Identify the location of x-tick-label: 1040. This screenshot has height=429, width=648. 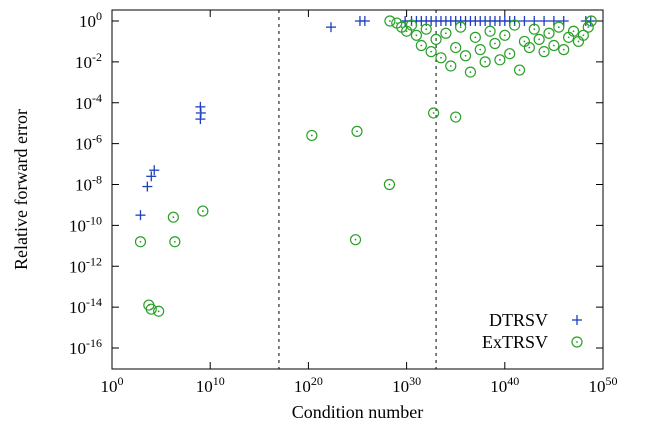
(504, 385).